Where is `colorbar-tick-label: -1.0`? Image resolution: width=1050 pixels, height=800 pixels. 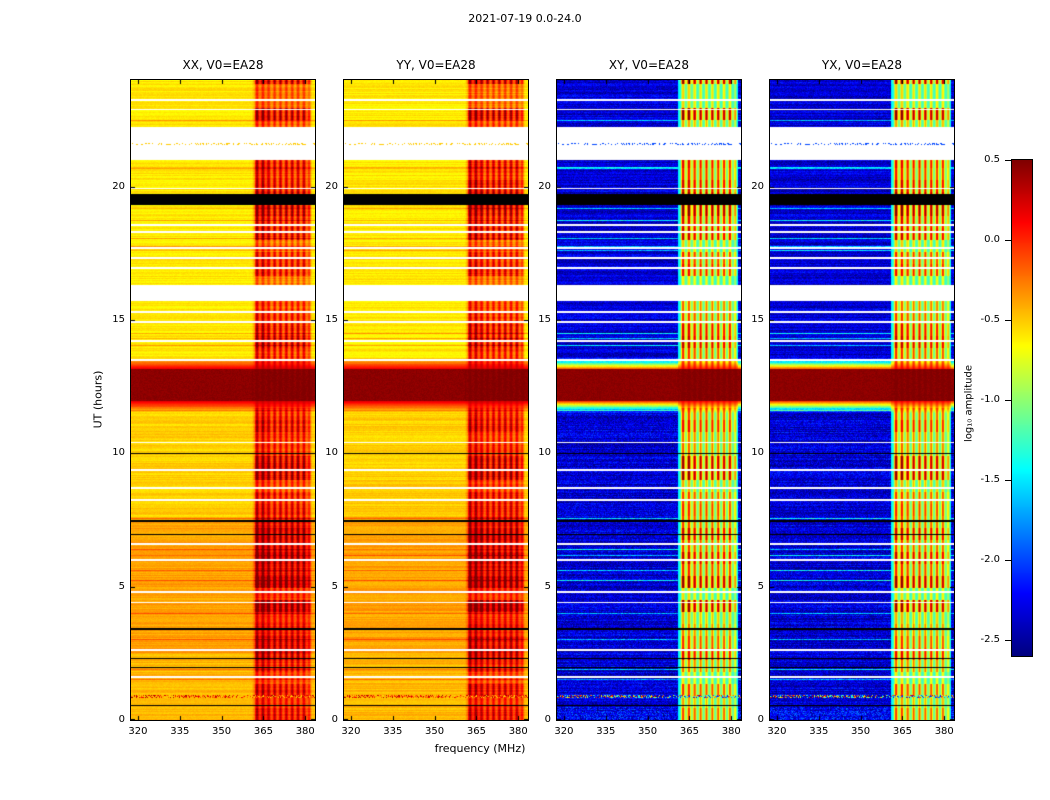 colorbar-tick-label: -1.0 is located at coordinates (990, 399).